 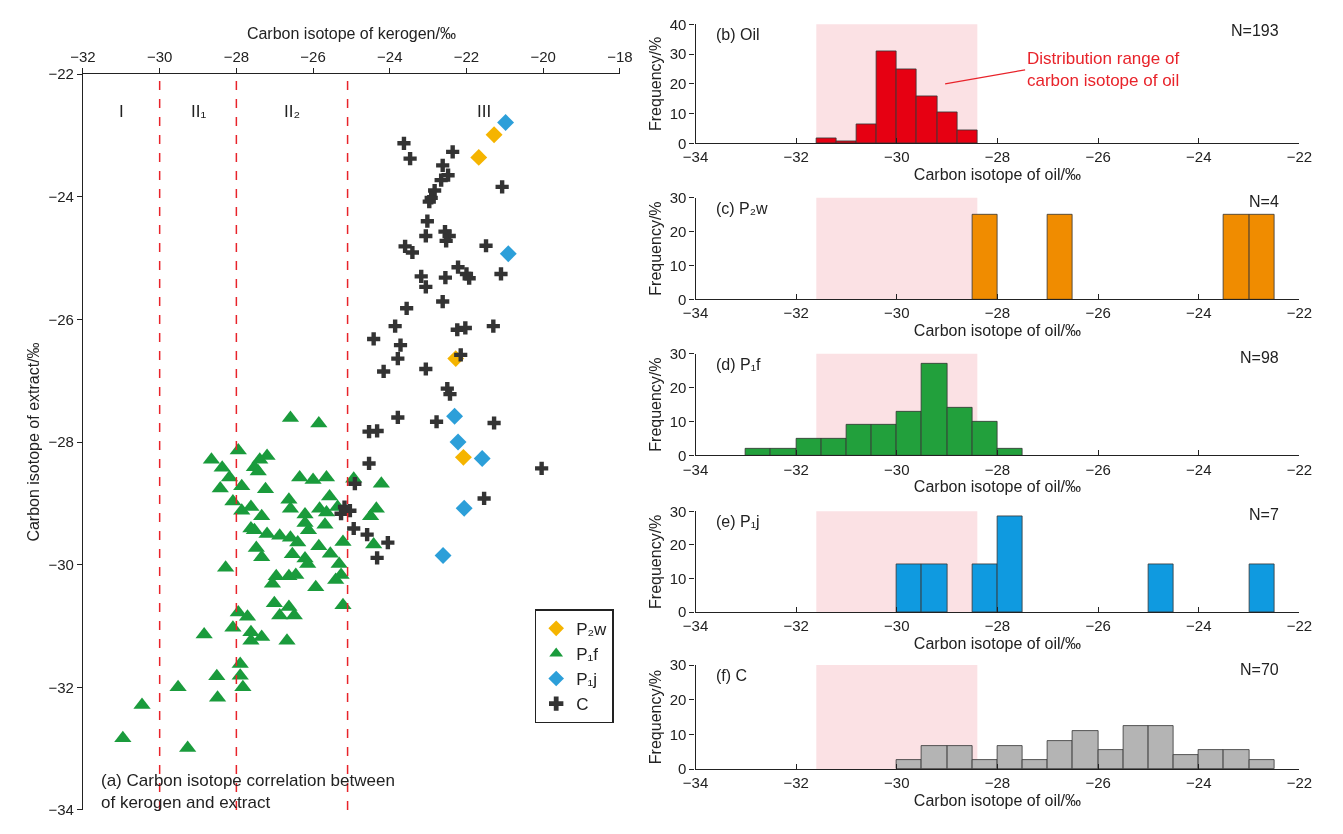 What do you see at coordinates (582, 705) in the screenshot?
I see `legend-label: C` at bounding box center [582, 705].